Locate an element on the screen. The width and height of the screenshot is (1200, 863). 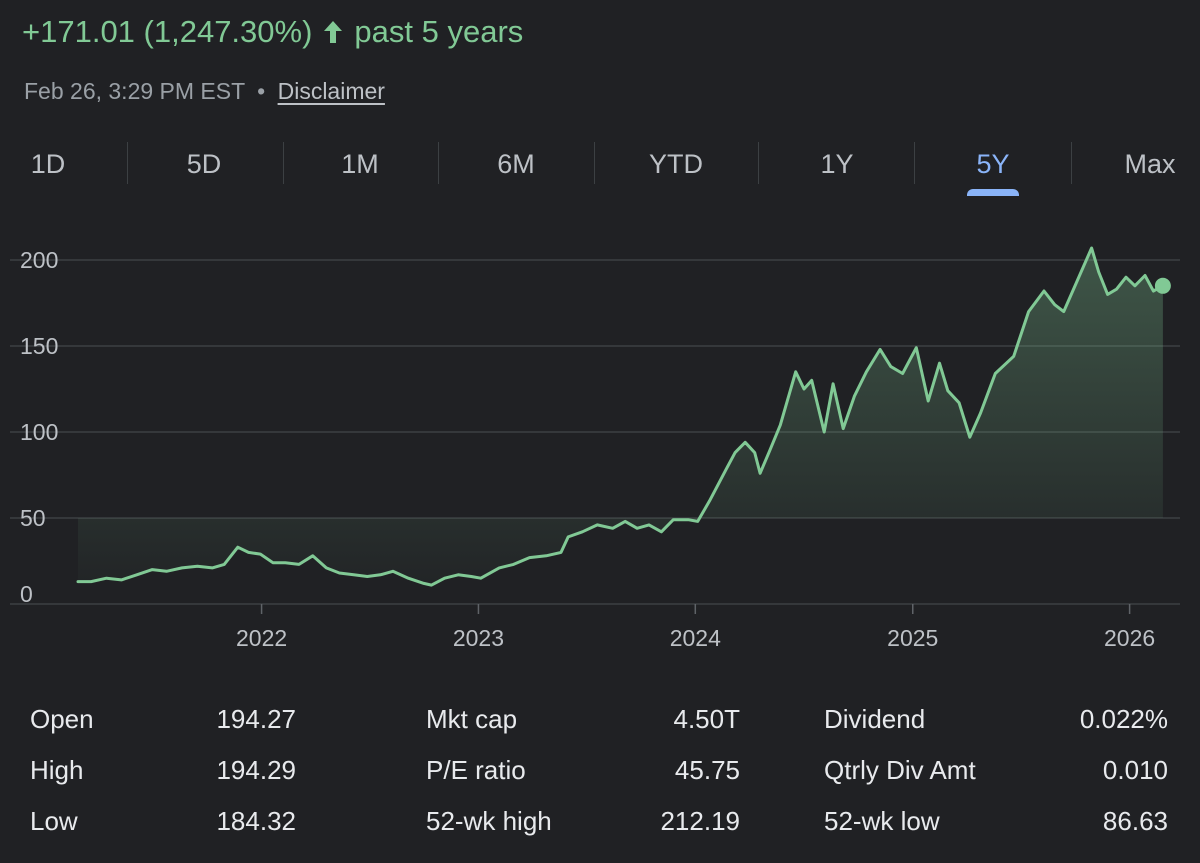
stat-label-high: High is located at coordinates (57, 770).